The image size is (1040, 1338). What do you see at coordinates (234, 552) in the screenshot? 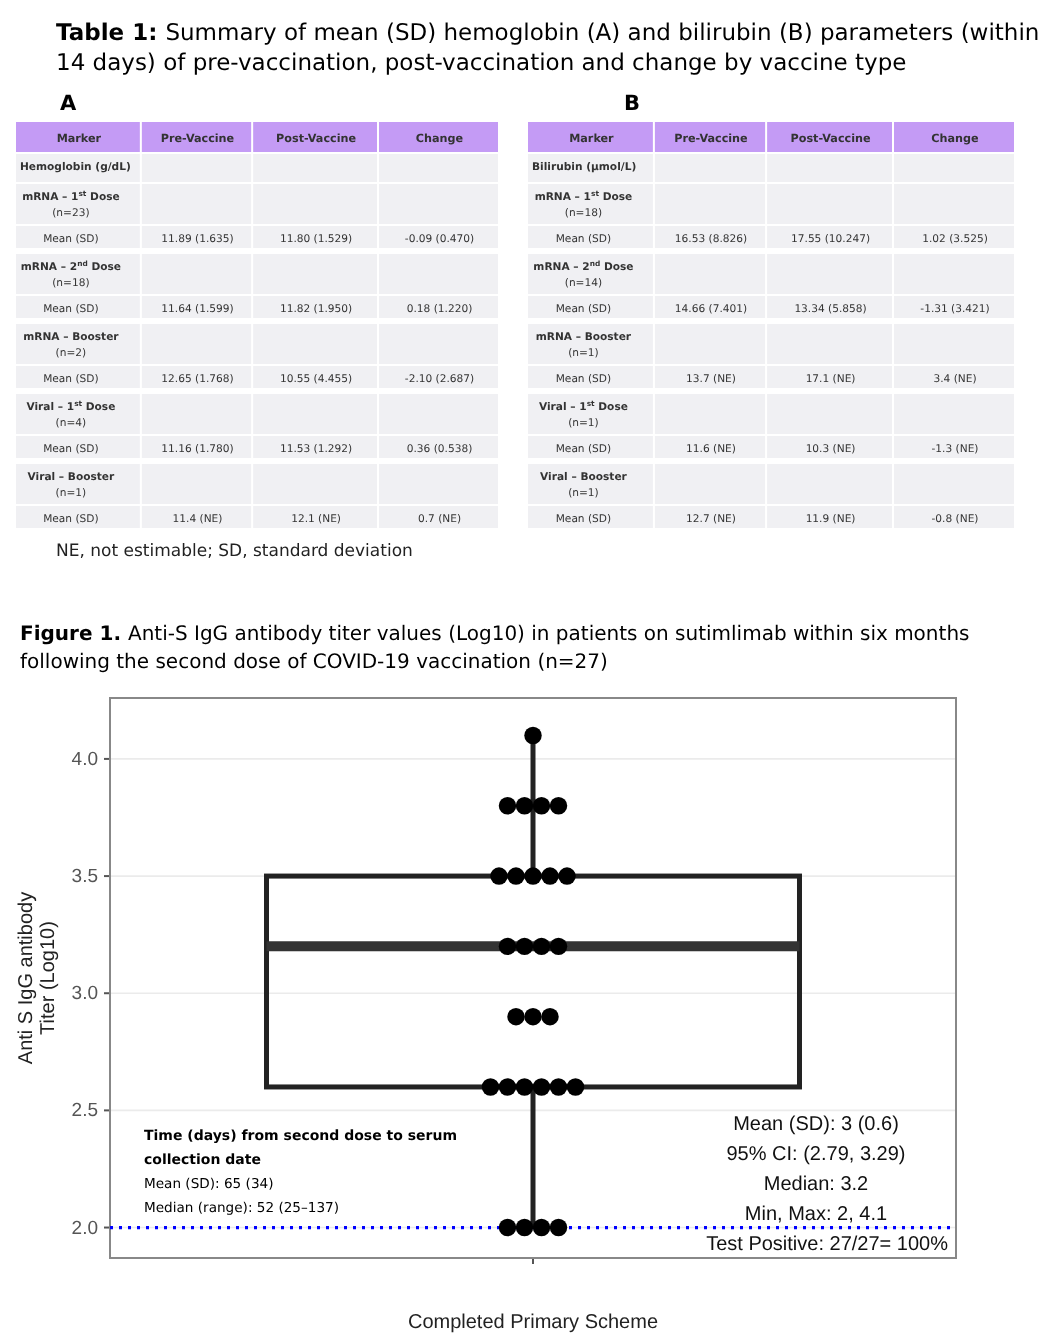
I see `text: NE, not estimable; SD, standard deviation` at bounding box center [234, 552].